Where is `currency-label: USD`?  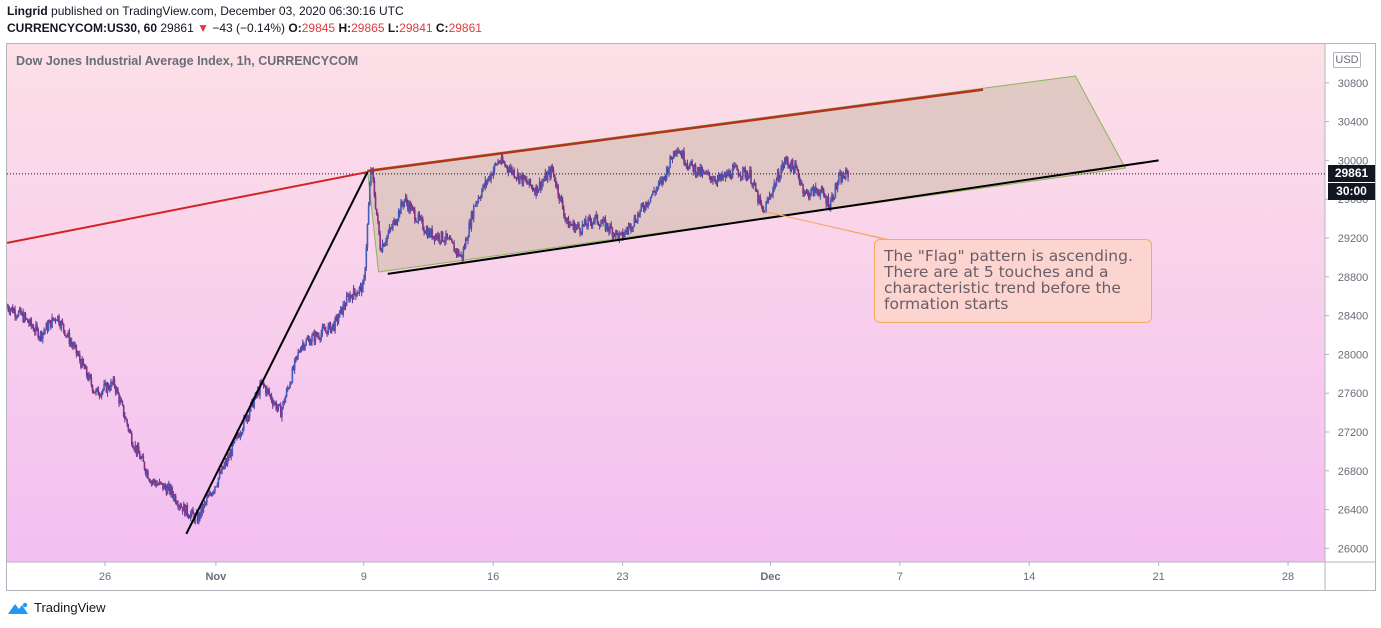 currency-label: USD is located at coordinates (1347, 60).